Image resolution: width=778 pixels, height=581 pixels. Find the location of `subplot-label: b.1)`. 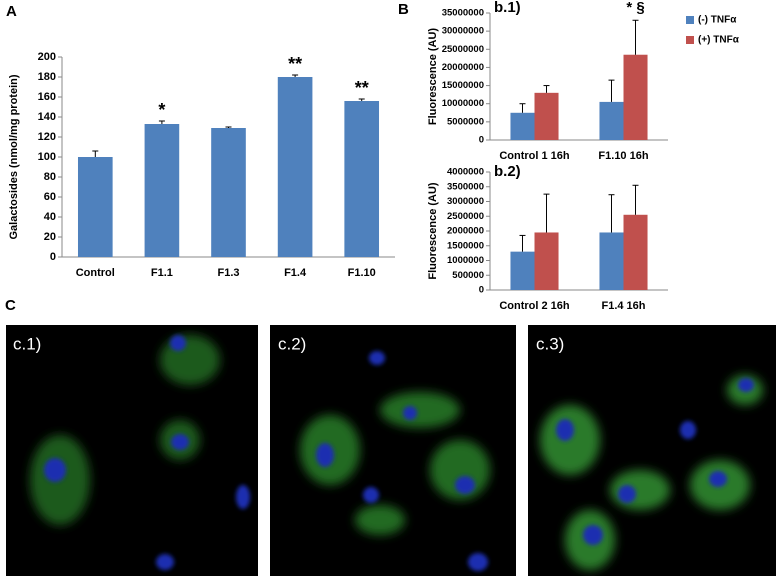

subplot-label: b.1) is located at coordinates (507, 8).